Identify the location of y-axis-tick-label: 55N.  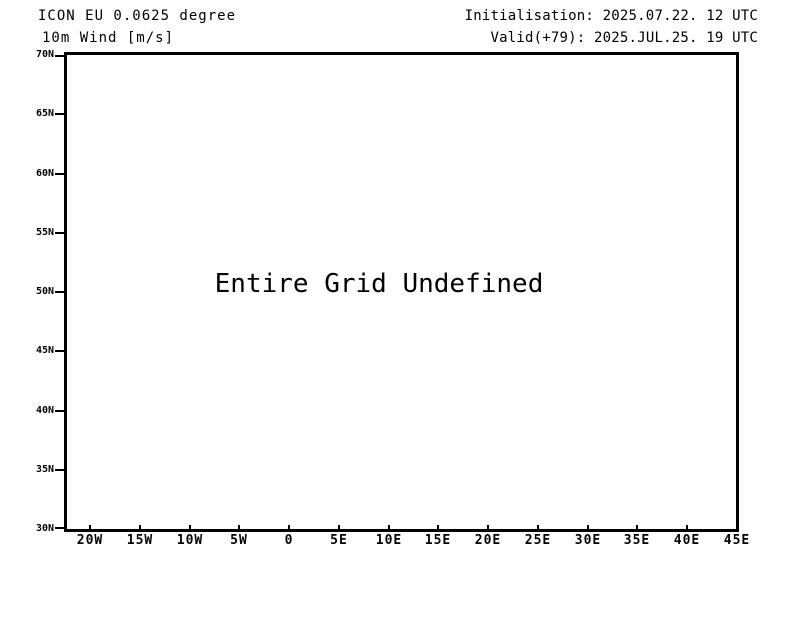
(44, 232).